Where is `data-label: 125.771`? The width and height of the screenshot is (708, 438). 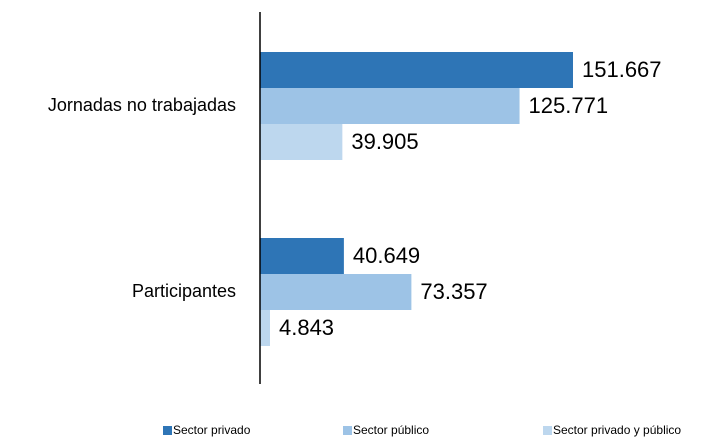 data-label: 125.771 is located at coordinates (569, 105).